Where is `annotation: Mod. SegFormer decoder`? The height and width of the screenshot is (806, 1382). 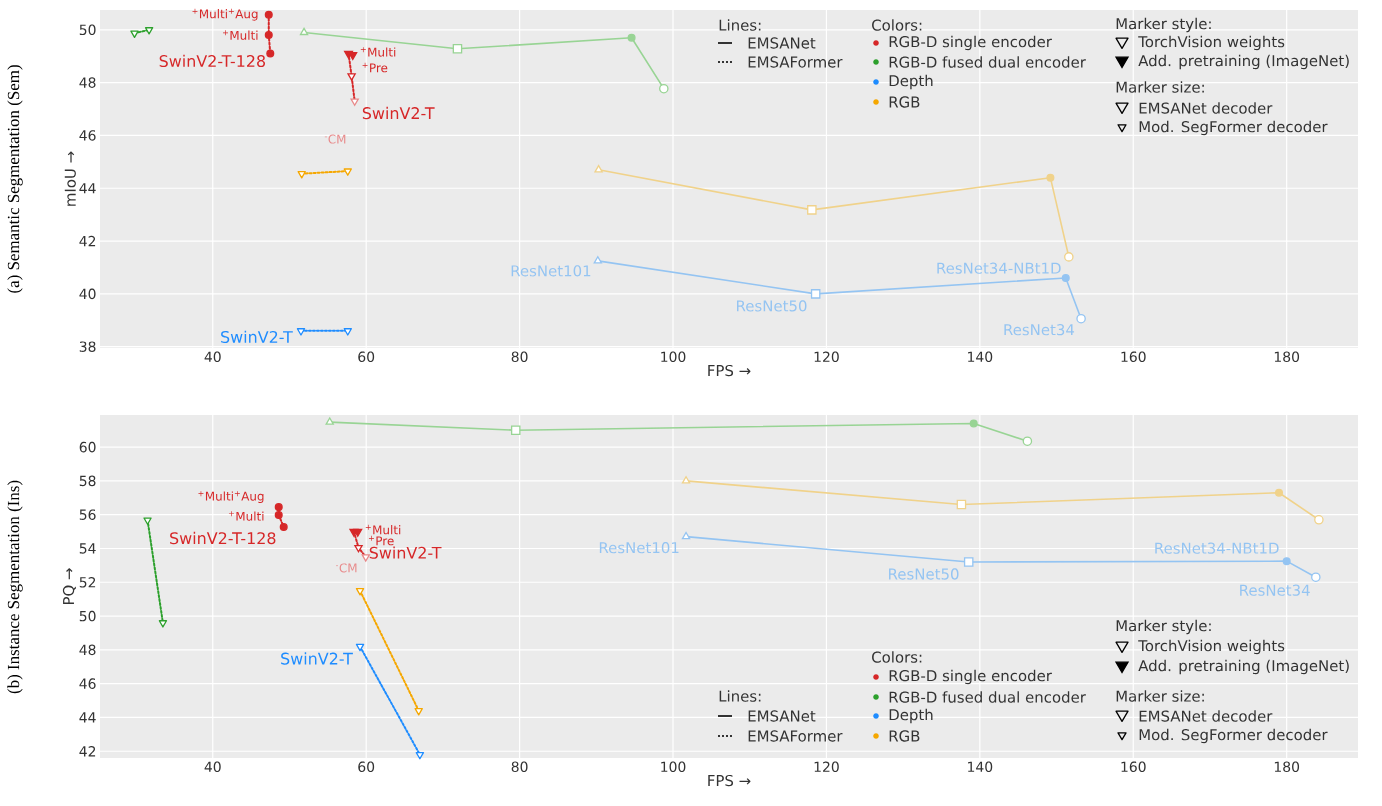
annotation: Mod. SegFormer decoder is located at coordinates (1233, 128).